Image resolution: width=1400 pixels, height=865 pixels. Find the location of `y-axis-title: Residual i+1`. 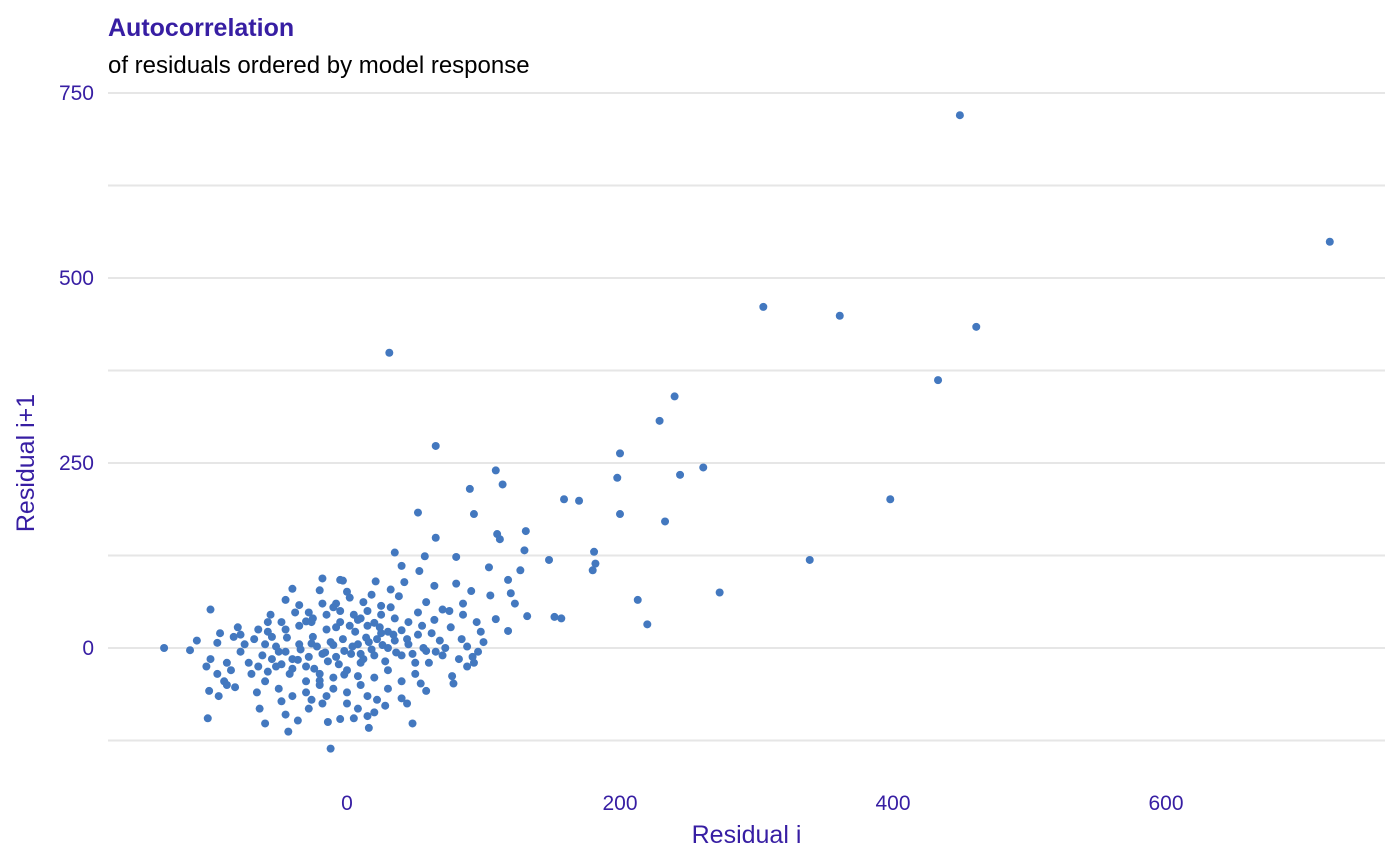

y-axis-title: Residual i+1 is located at coordinates (26, 463).